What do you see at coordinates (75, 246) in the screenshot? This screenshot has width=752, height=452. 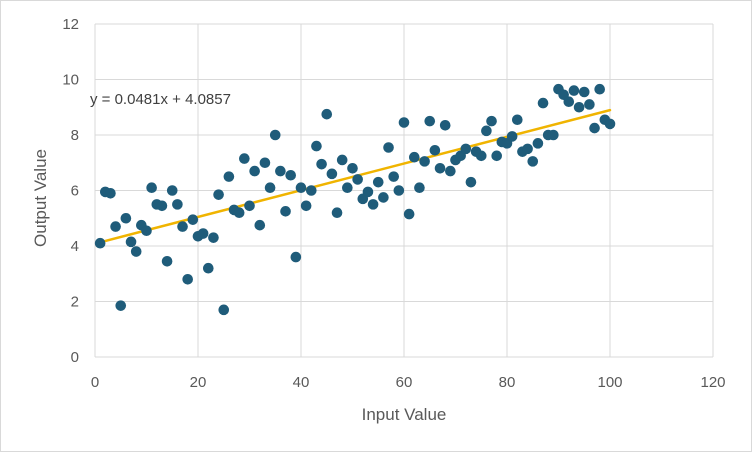 I see `y-tick-label: 4` at bounding box center [75, 246].